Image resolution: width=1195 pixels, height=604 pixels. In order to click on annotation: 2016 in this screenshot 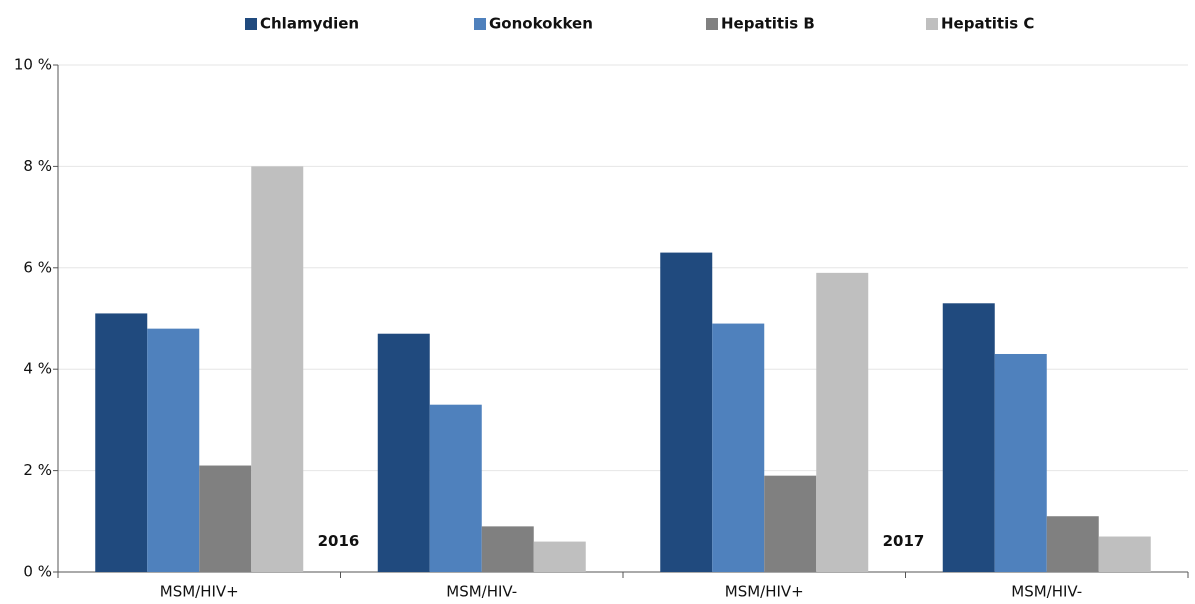, I will do `click(339, 541)`.